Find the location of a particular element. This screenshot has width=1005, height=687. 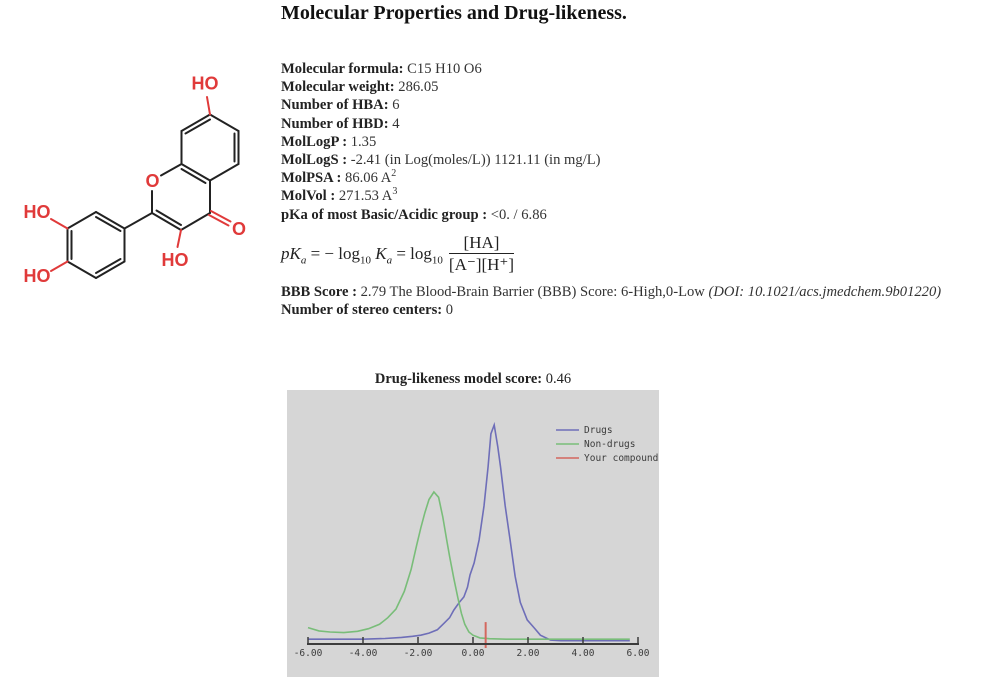

pka-formula: pKa = − log10 Ka = log10 [HA] [A⁻][H⁺] is located at coordinates (398, 253).